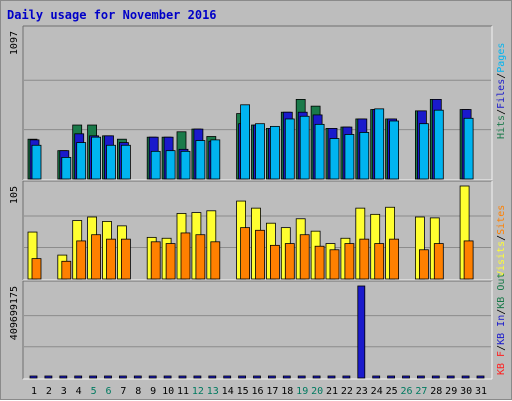 The image size is (512, 401). I want to click on panel-1-legend: Hits/Files/Pages, so click(501, 91).